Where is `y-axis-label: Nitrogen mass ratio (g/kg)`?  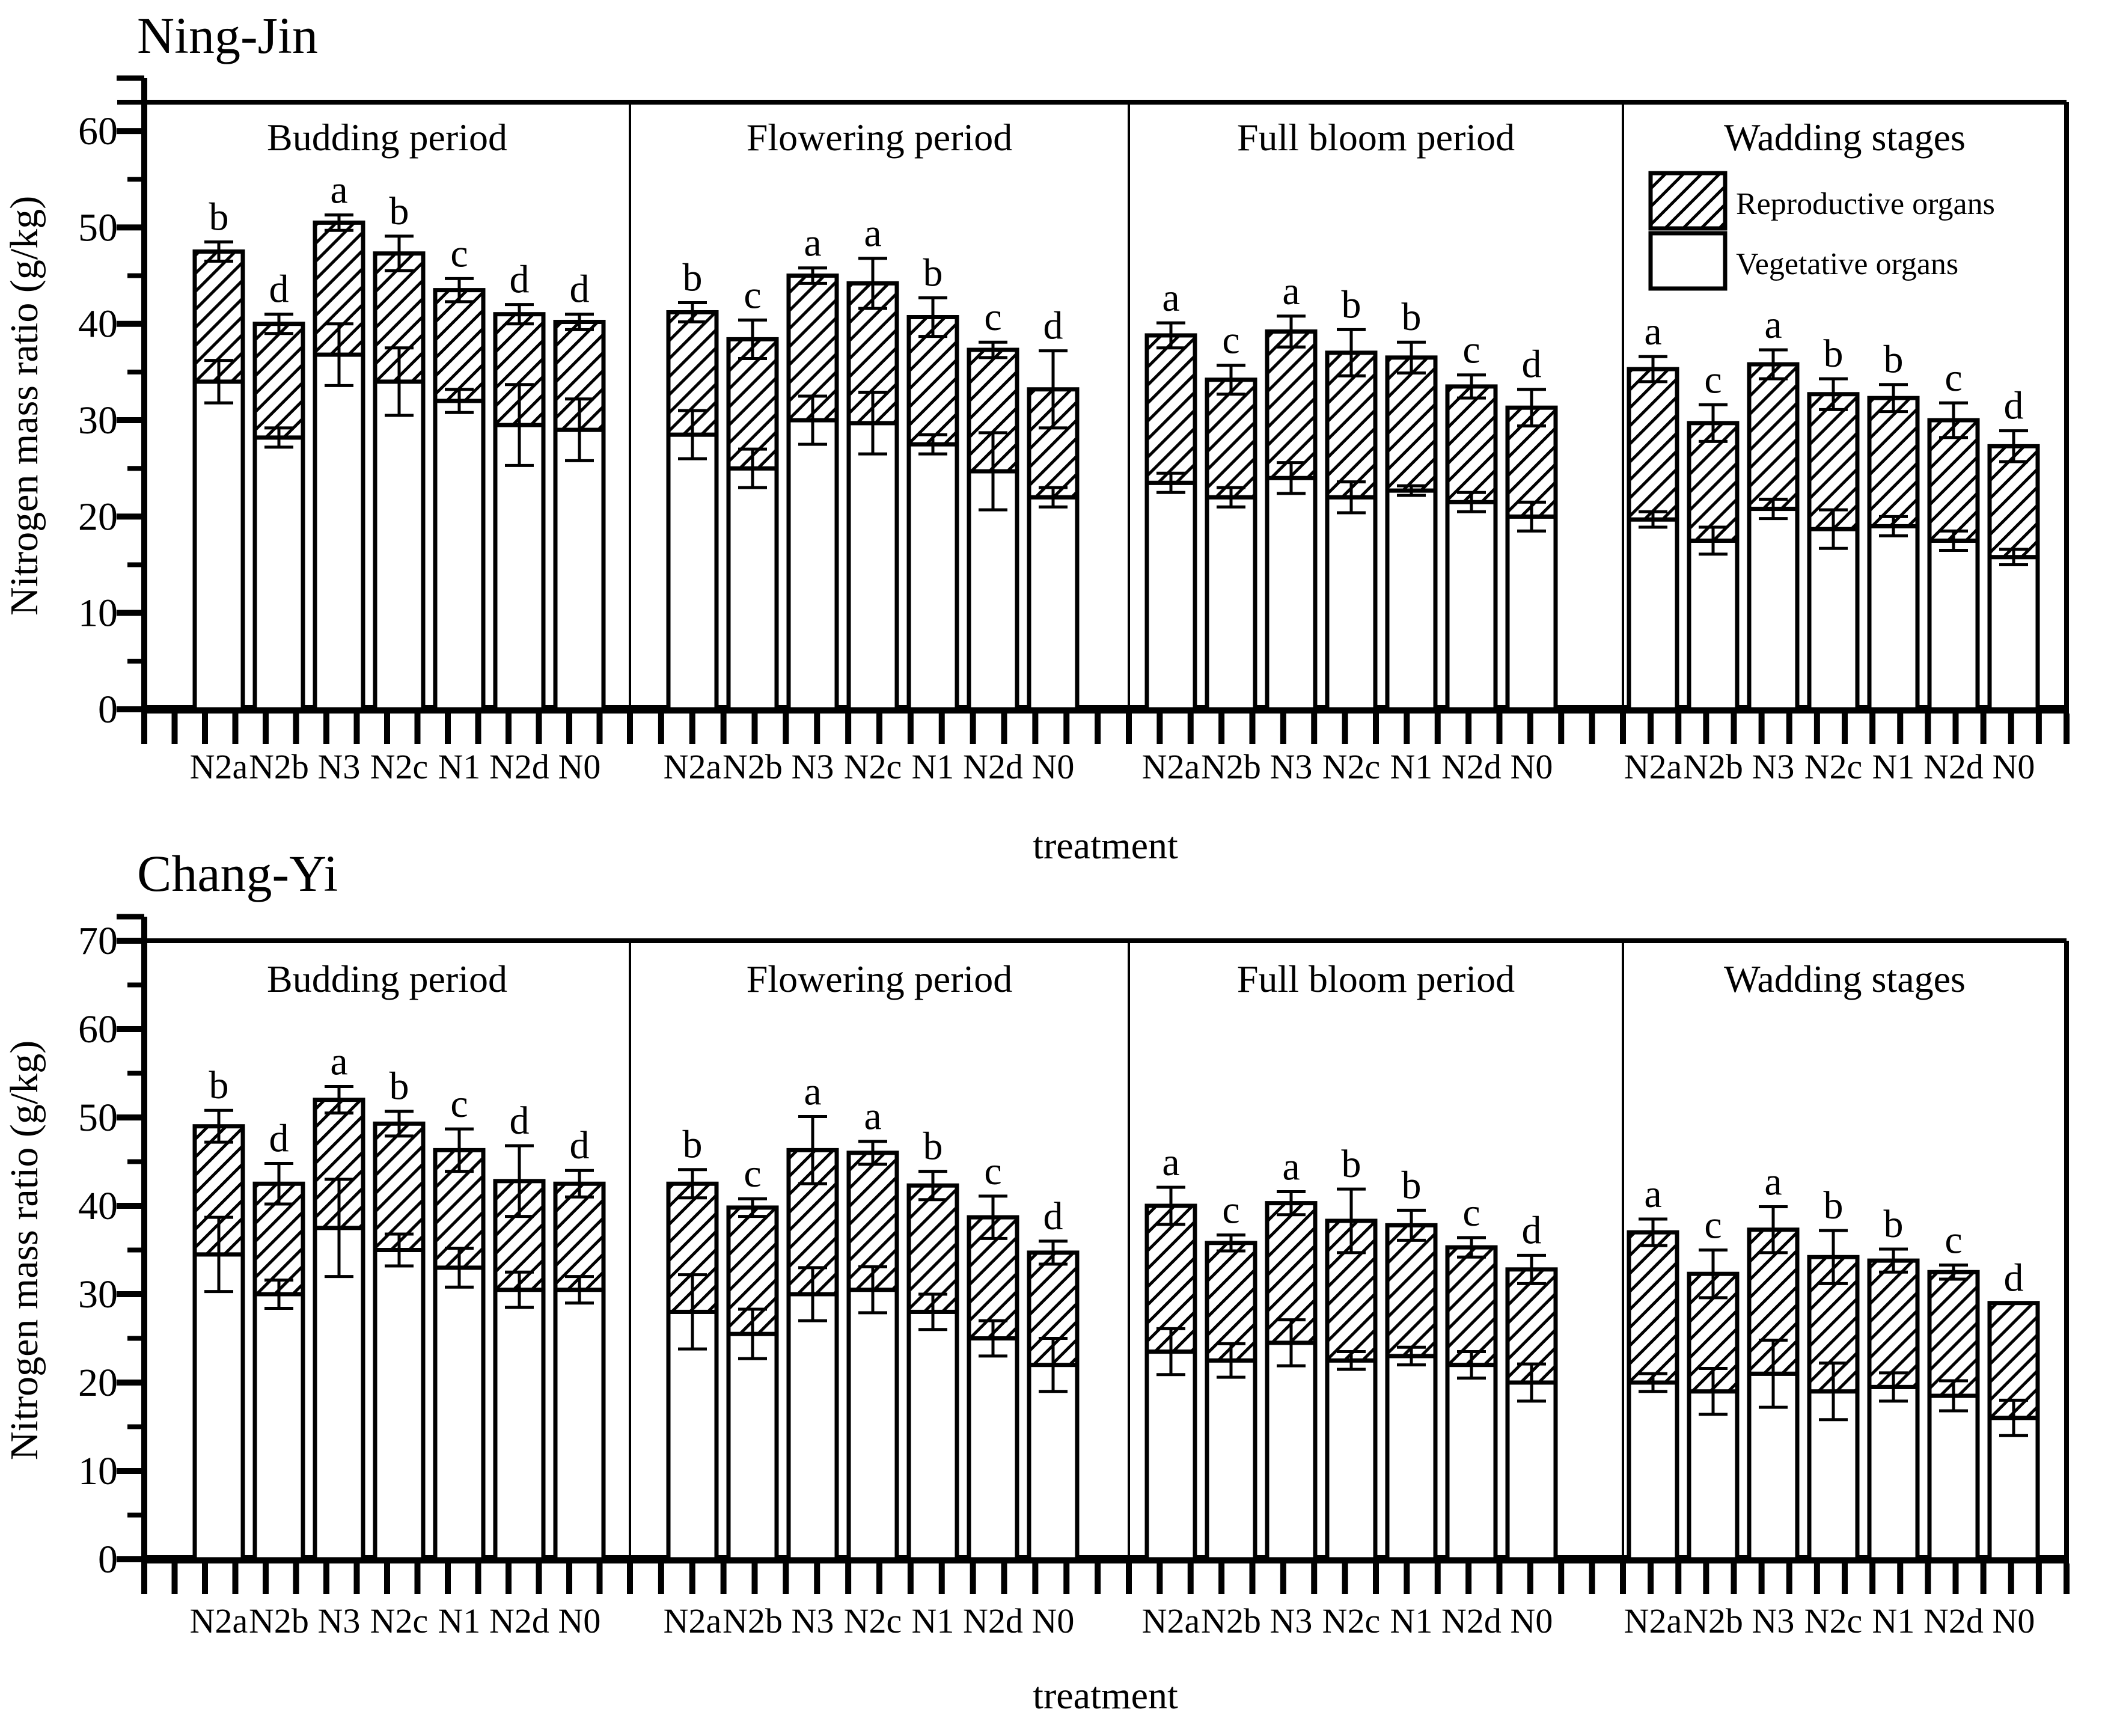
y-axis-label: Nitrogen mass ratio (g/kg) is located at coordinates (24, 1250).